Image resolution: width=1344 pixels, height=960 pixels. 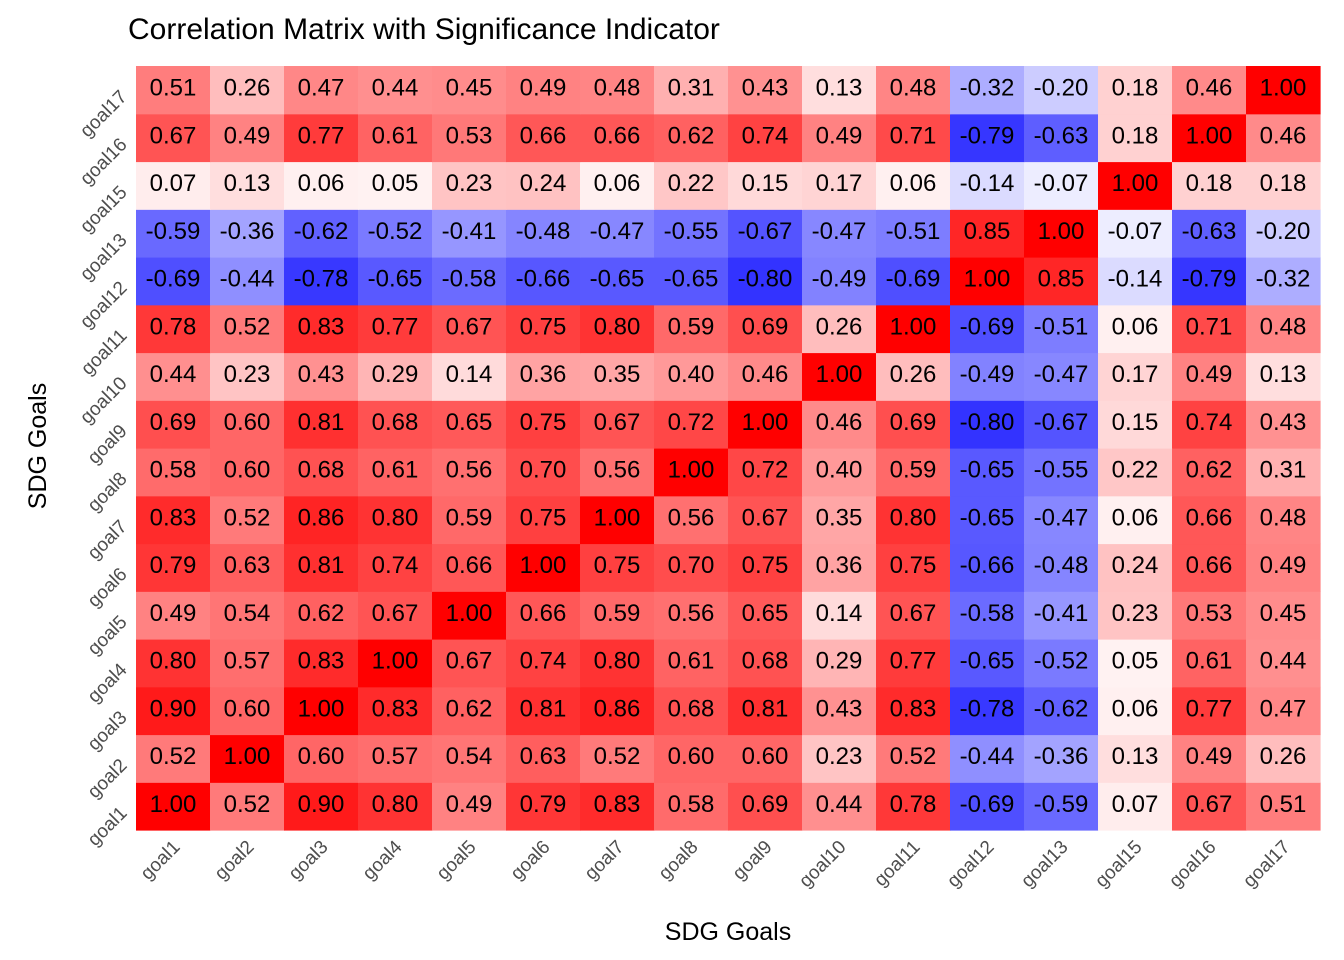 What do you see at coordinates (839, 326) in the screenshot?
I see `cell-value-label: 0.26` at bounding box center [839, 326].